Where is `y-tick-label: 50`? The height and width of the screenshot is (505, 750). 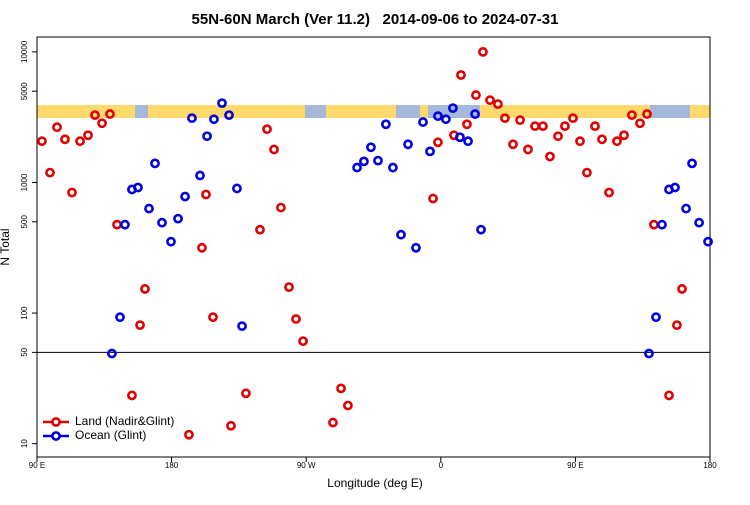
y-tick-label: 50 is located at coordinates (24, 351).